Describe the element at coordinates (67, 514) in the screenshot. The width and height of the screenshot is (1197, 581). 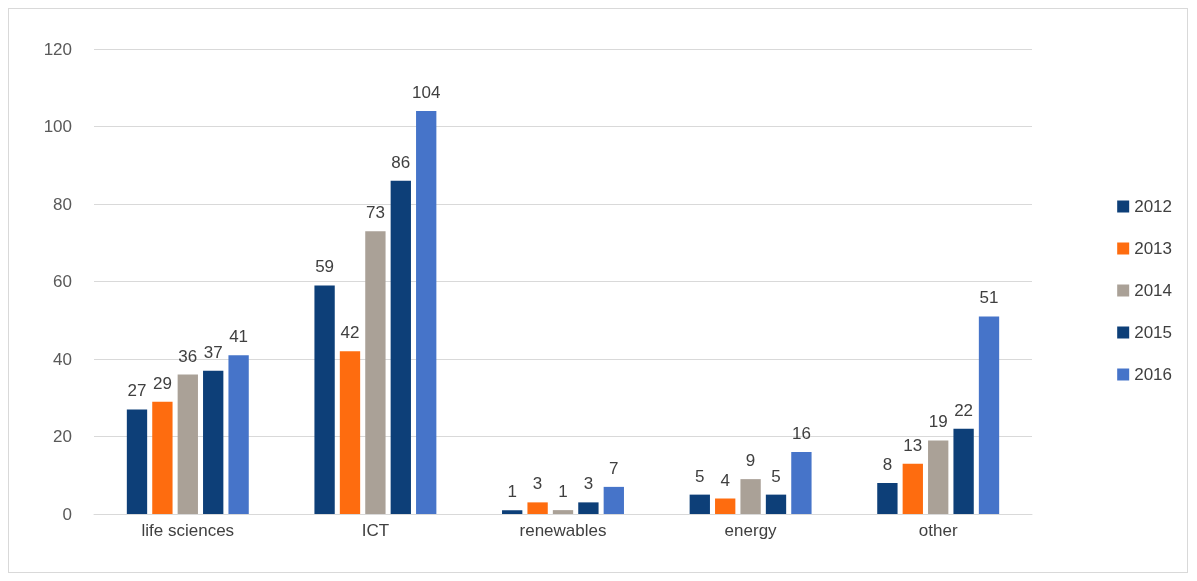
I see `y-tick-label: 0` at that location.